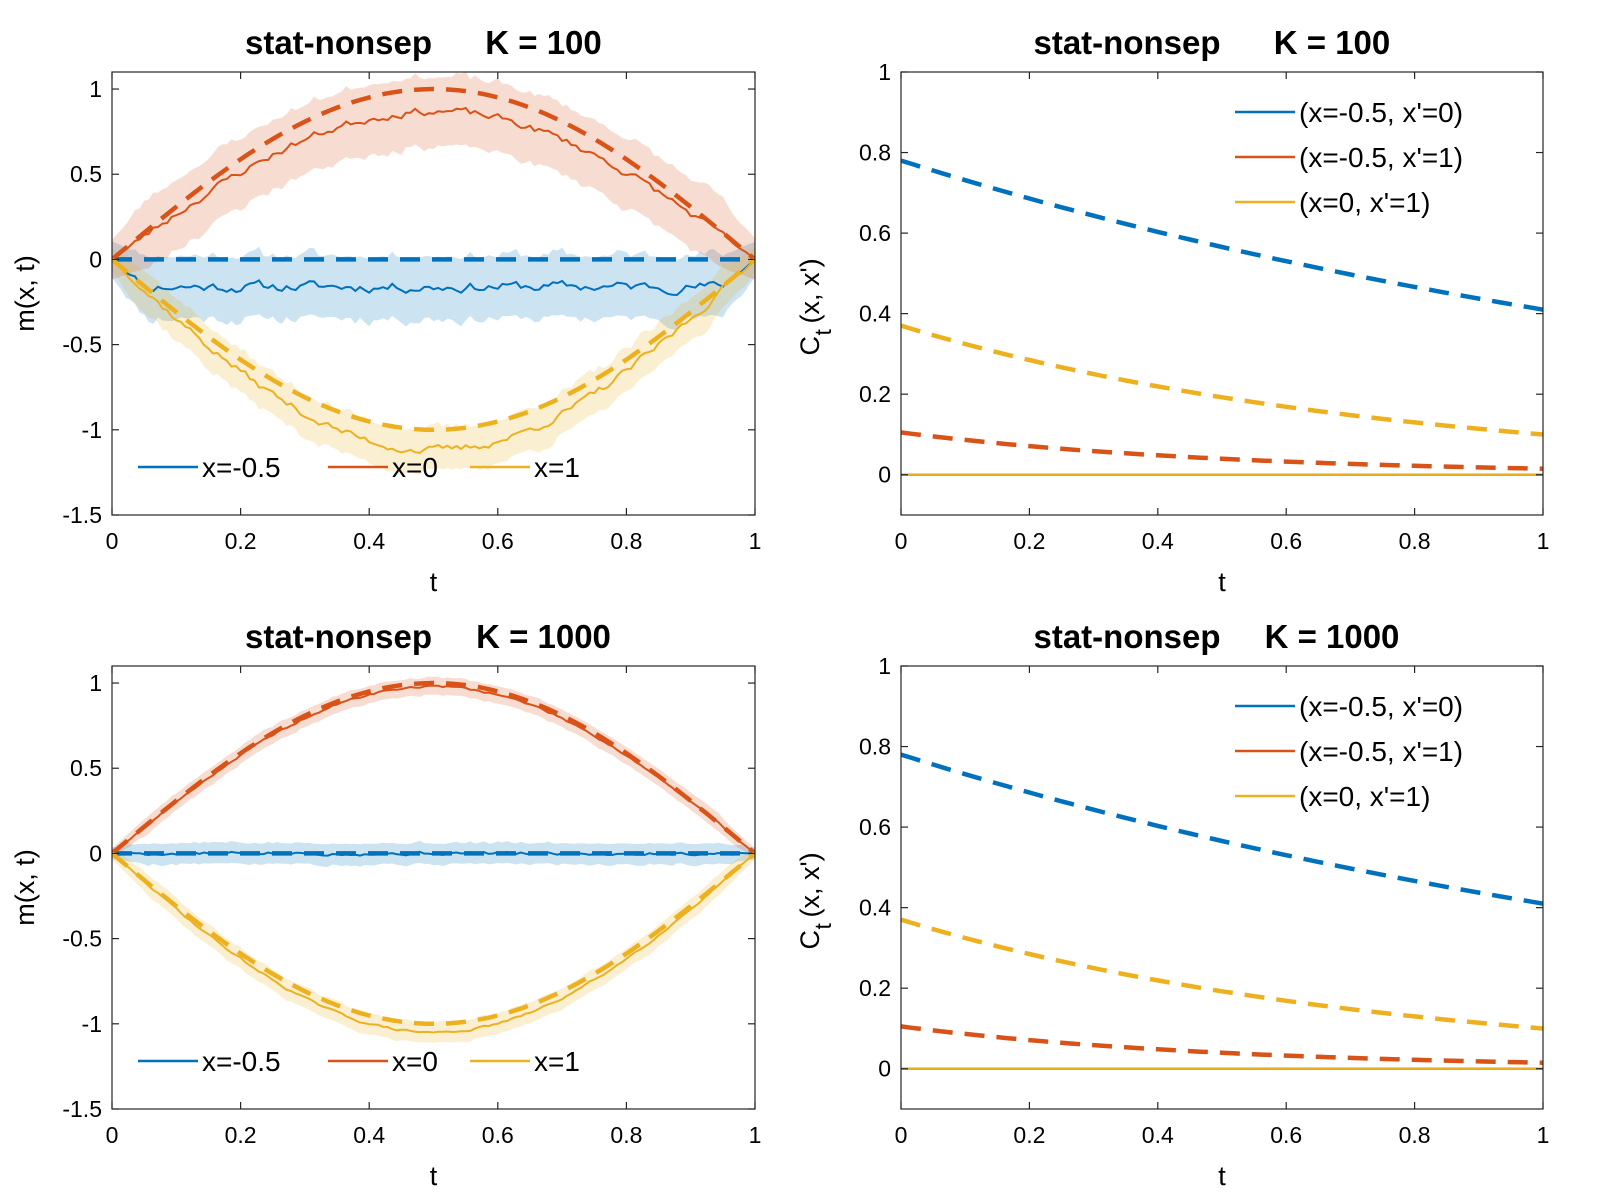 The width and height of the screenshot is (1600, 1200). What do you see at coordinates (433, 183) in the screenshot?
I see `estimate-line-orange` at bounding box center [433, 183].